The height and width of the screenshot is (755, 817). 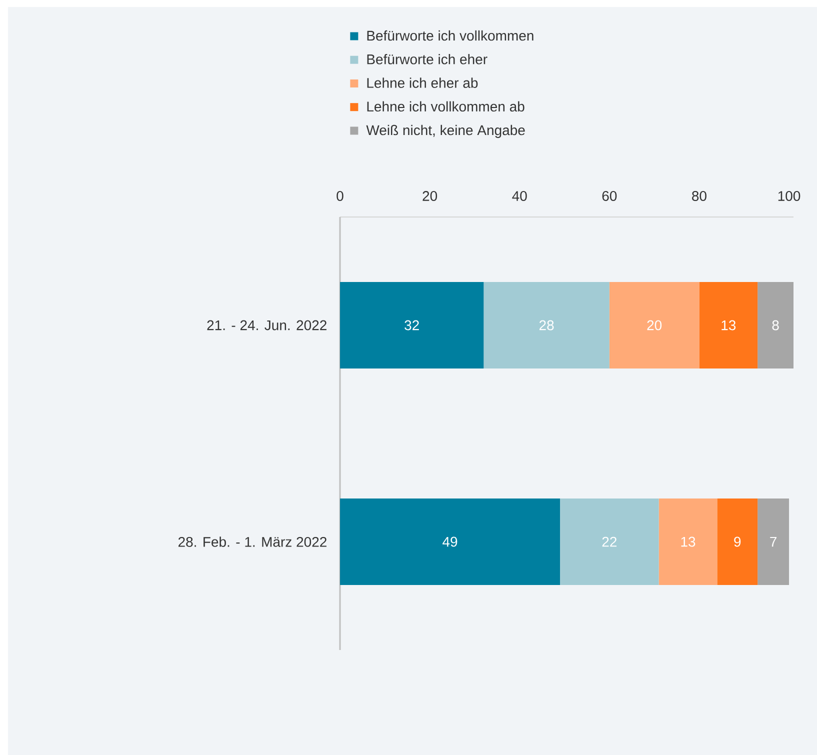 I want to click on y-tick-label: 28. Feb. - 1. März 2022, so click(x=252, y=541).